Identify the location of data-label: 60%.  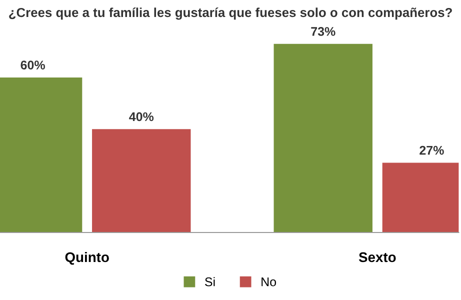
(32, 65).